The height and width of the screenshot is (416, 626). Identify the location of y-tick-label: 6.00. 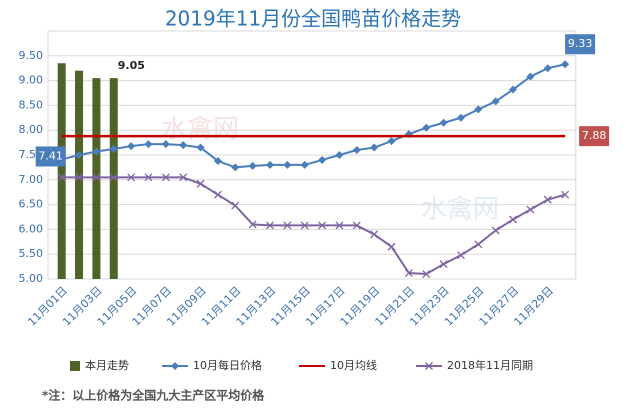
(31, 228).